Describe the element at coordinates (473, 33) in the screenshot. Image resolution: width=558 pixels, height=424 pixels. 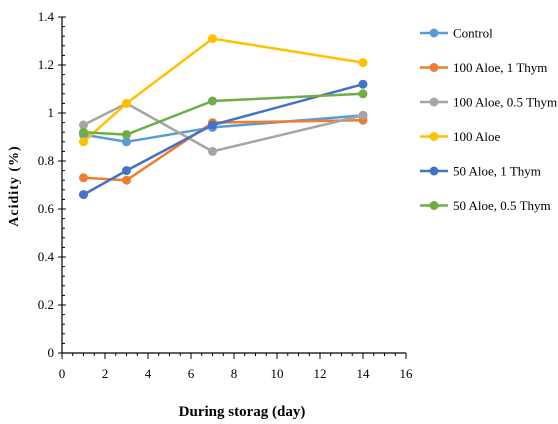
I see `legend-label: Control` at that location.